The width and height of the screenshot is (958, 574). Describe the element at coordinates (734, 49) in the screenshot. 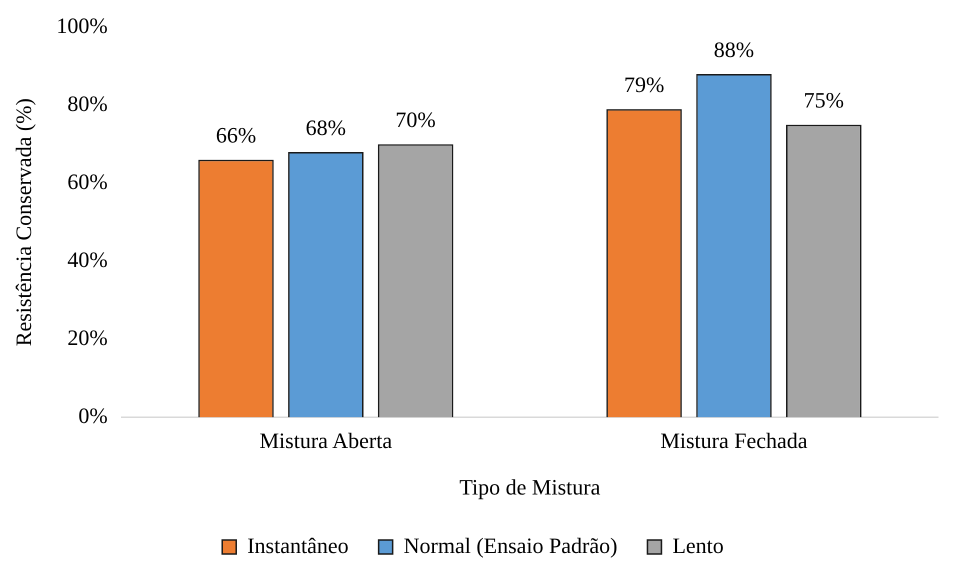

I see `data-label: 88%` at that location.